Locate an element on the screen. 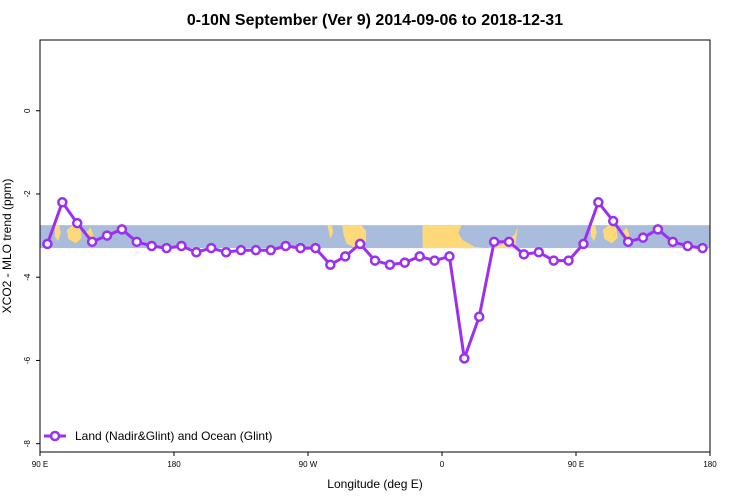 This screenshot has width=750, height=500. ocean-band is located at coordinates (375, 237).